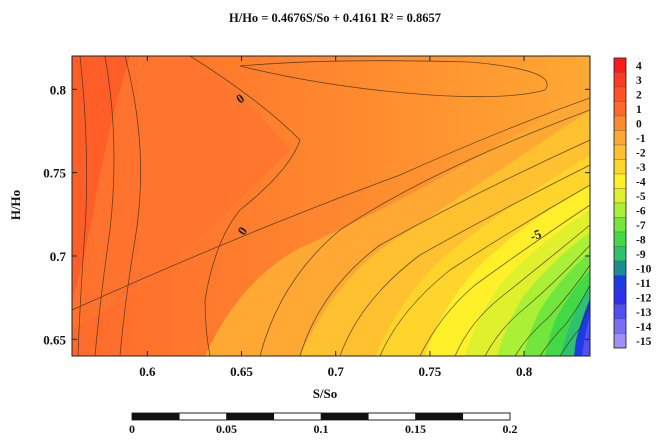 The width and height of the screenshot is (661, 442). Describe the element at coordinates (639, 66) in the screenshot. I see `colorbar-label: 4` at that location.